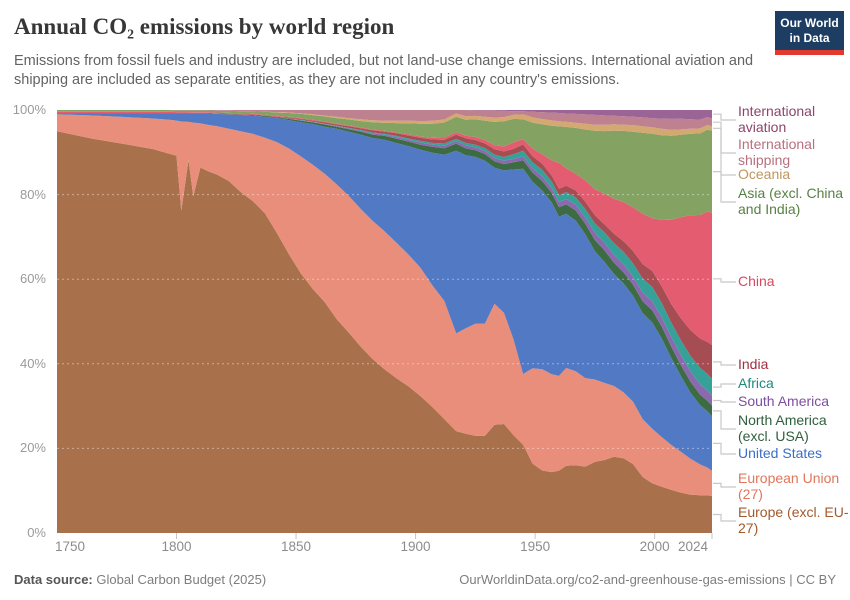  I want to click on y-axis-label-40: 40%, so click(32, 363).